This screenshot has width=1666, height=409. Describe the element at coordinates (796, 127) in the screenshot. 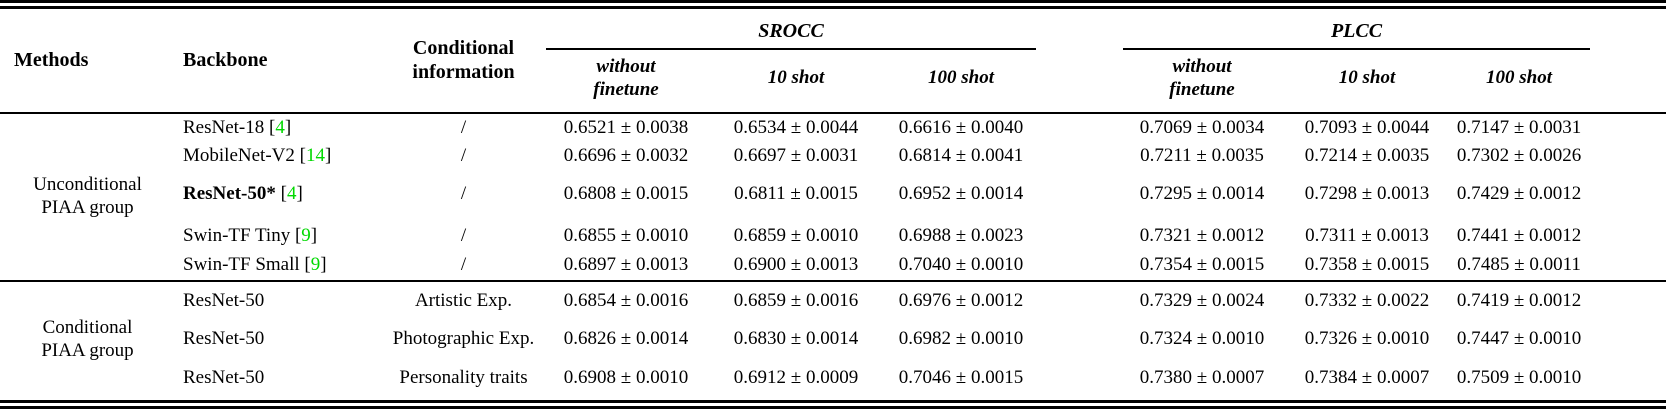

I see `srocc-10-shot-value: 0.6534 ± 0.0044` at that location.